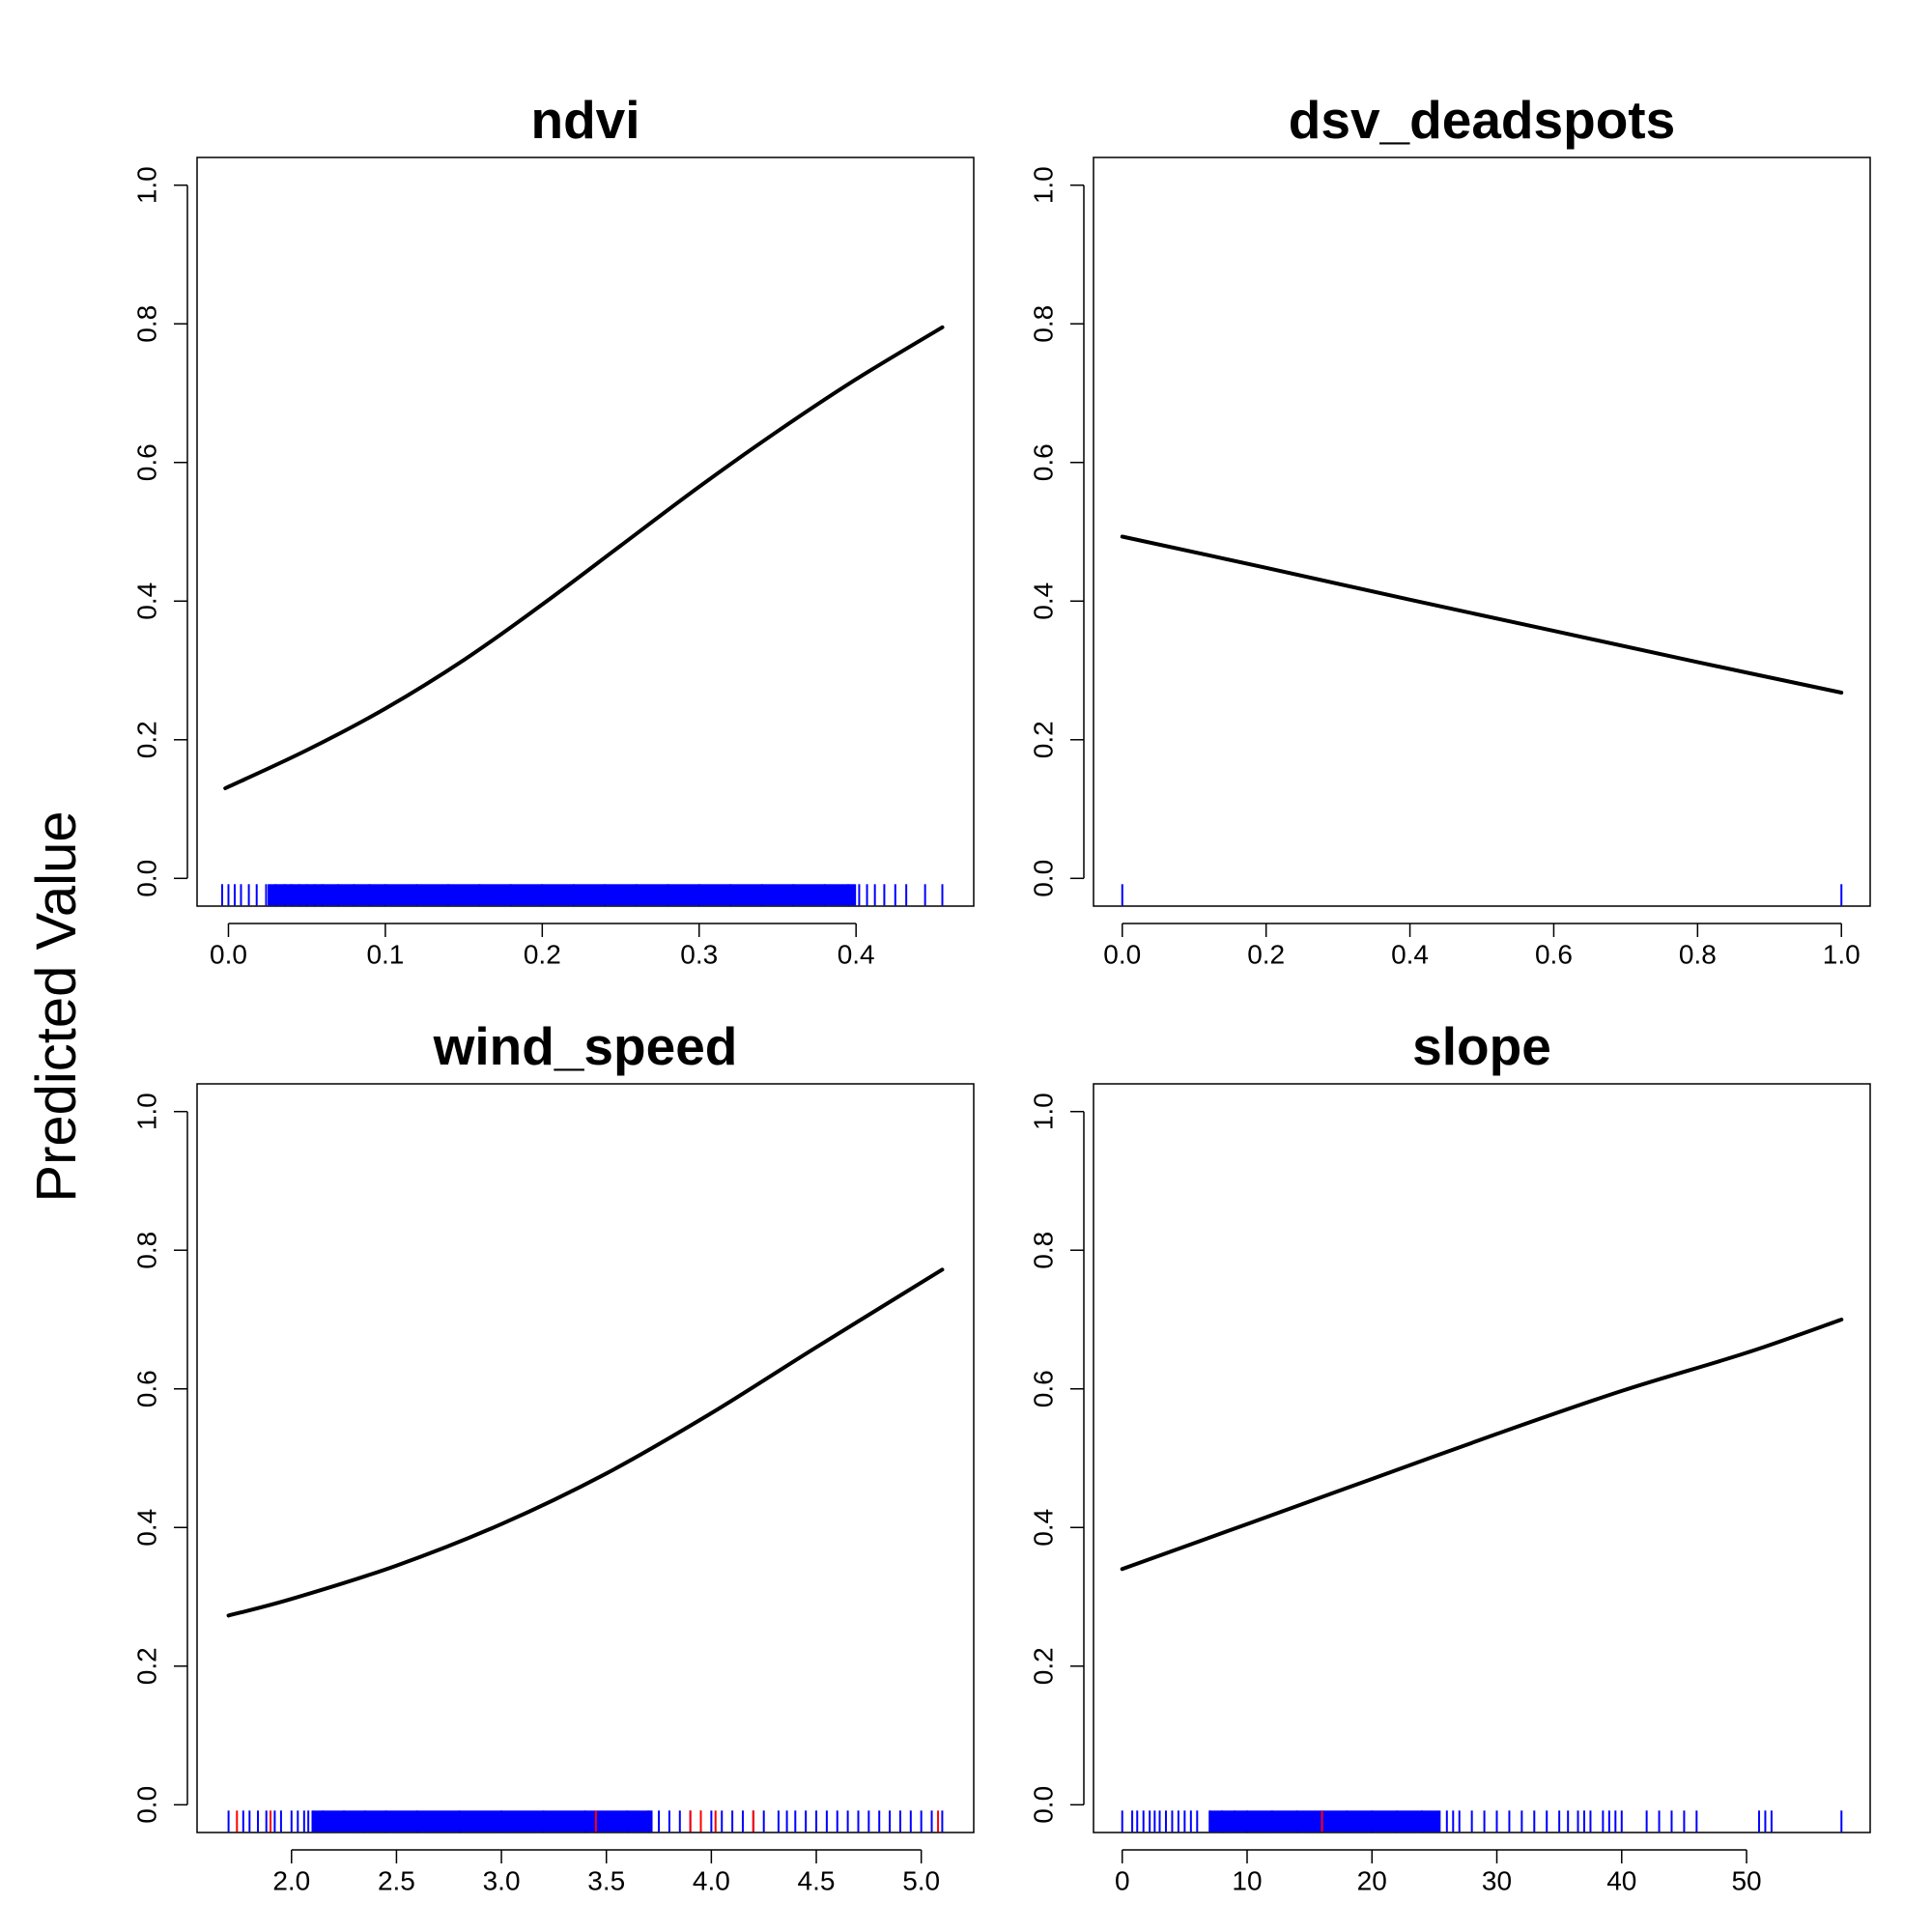 The width and height of the screenshot is (1932, 1932). What do you see at coordinates (1122, 1880) in the screenshot?
I see `x-tick-label: 0` at bounding box center [1122, 1880].